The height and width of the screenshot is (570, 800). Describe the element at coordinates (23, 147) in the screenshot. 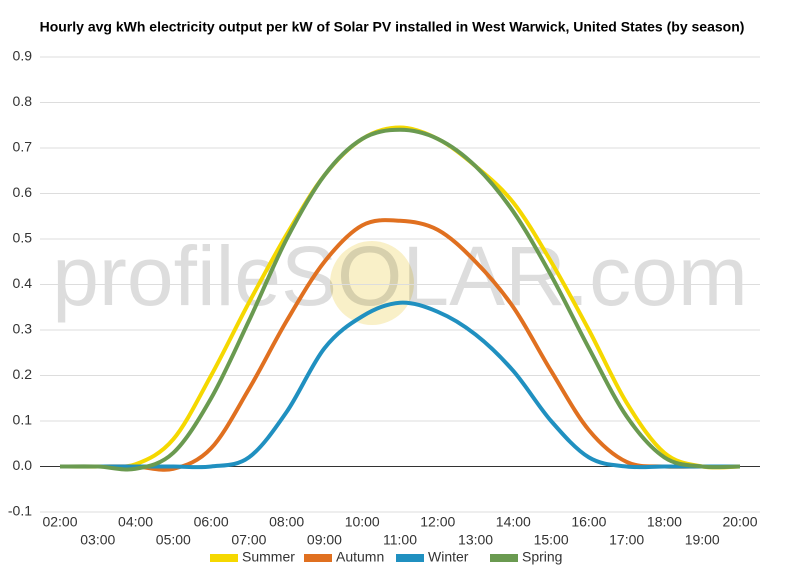

I see `y-tick-label: 0.7` at that location.